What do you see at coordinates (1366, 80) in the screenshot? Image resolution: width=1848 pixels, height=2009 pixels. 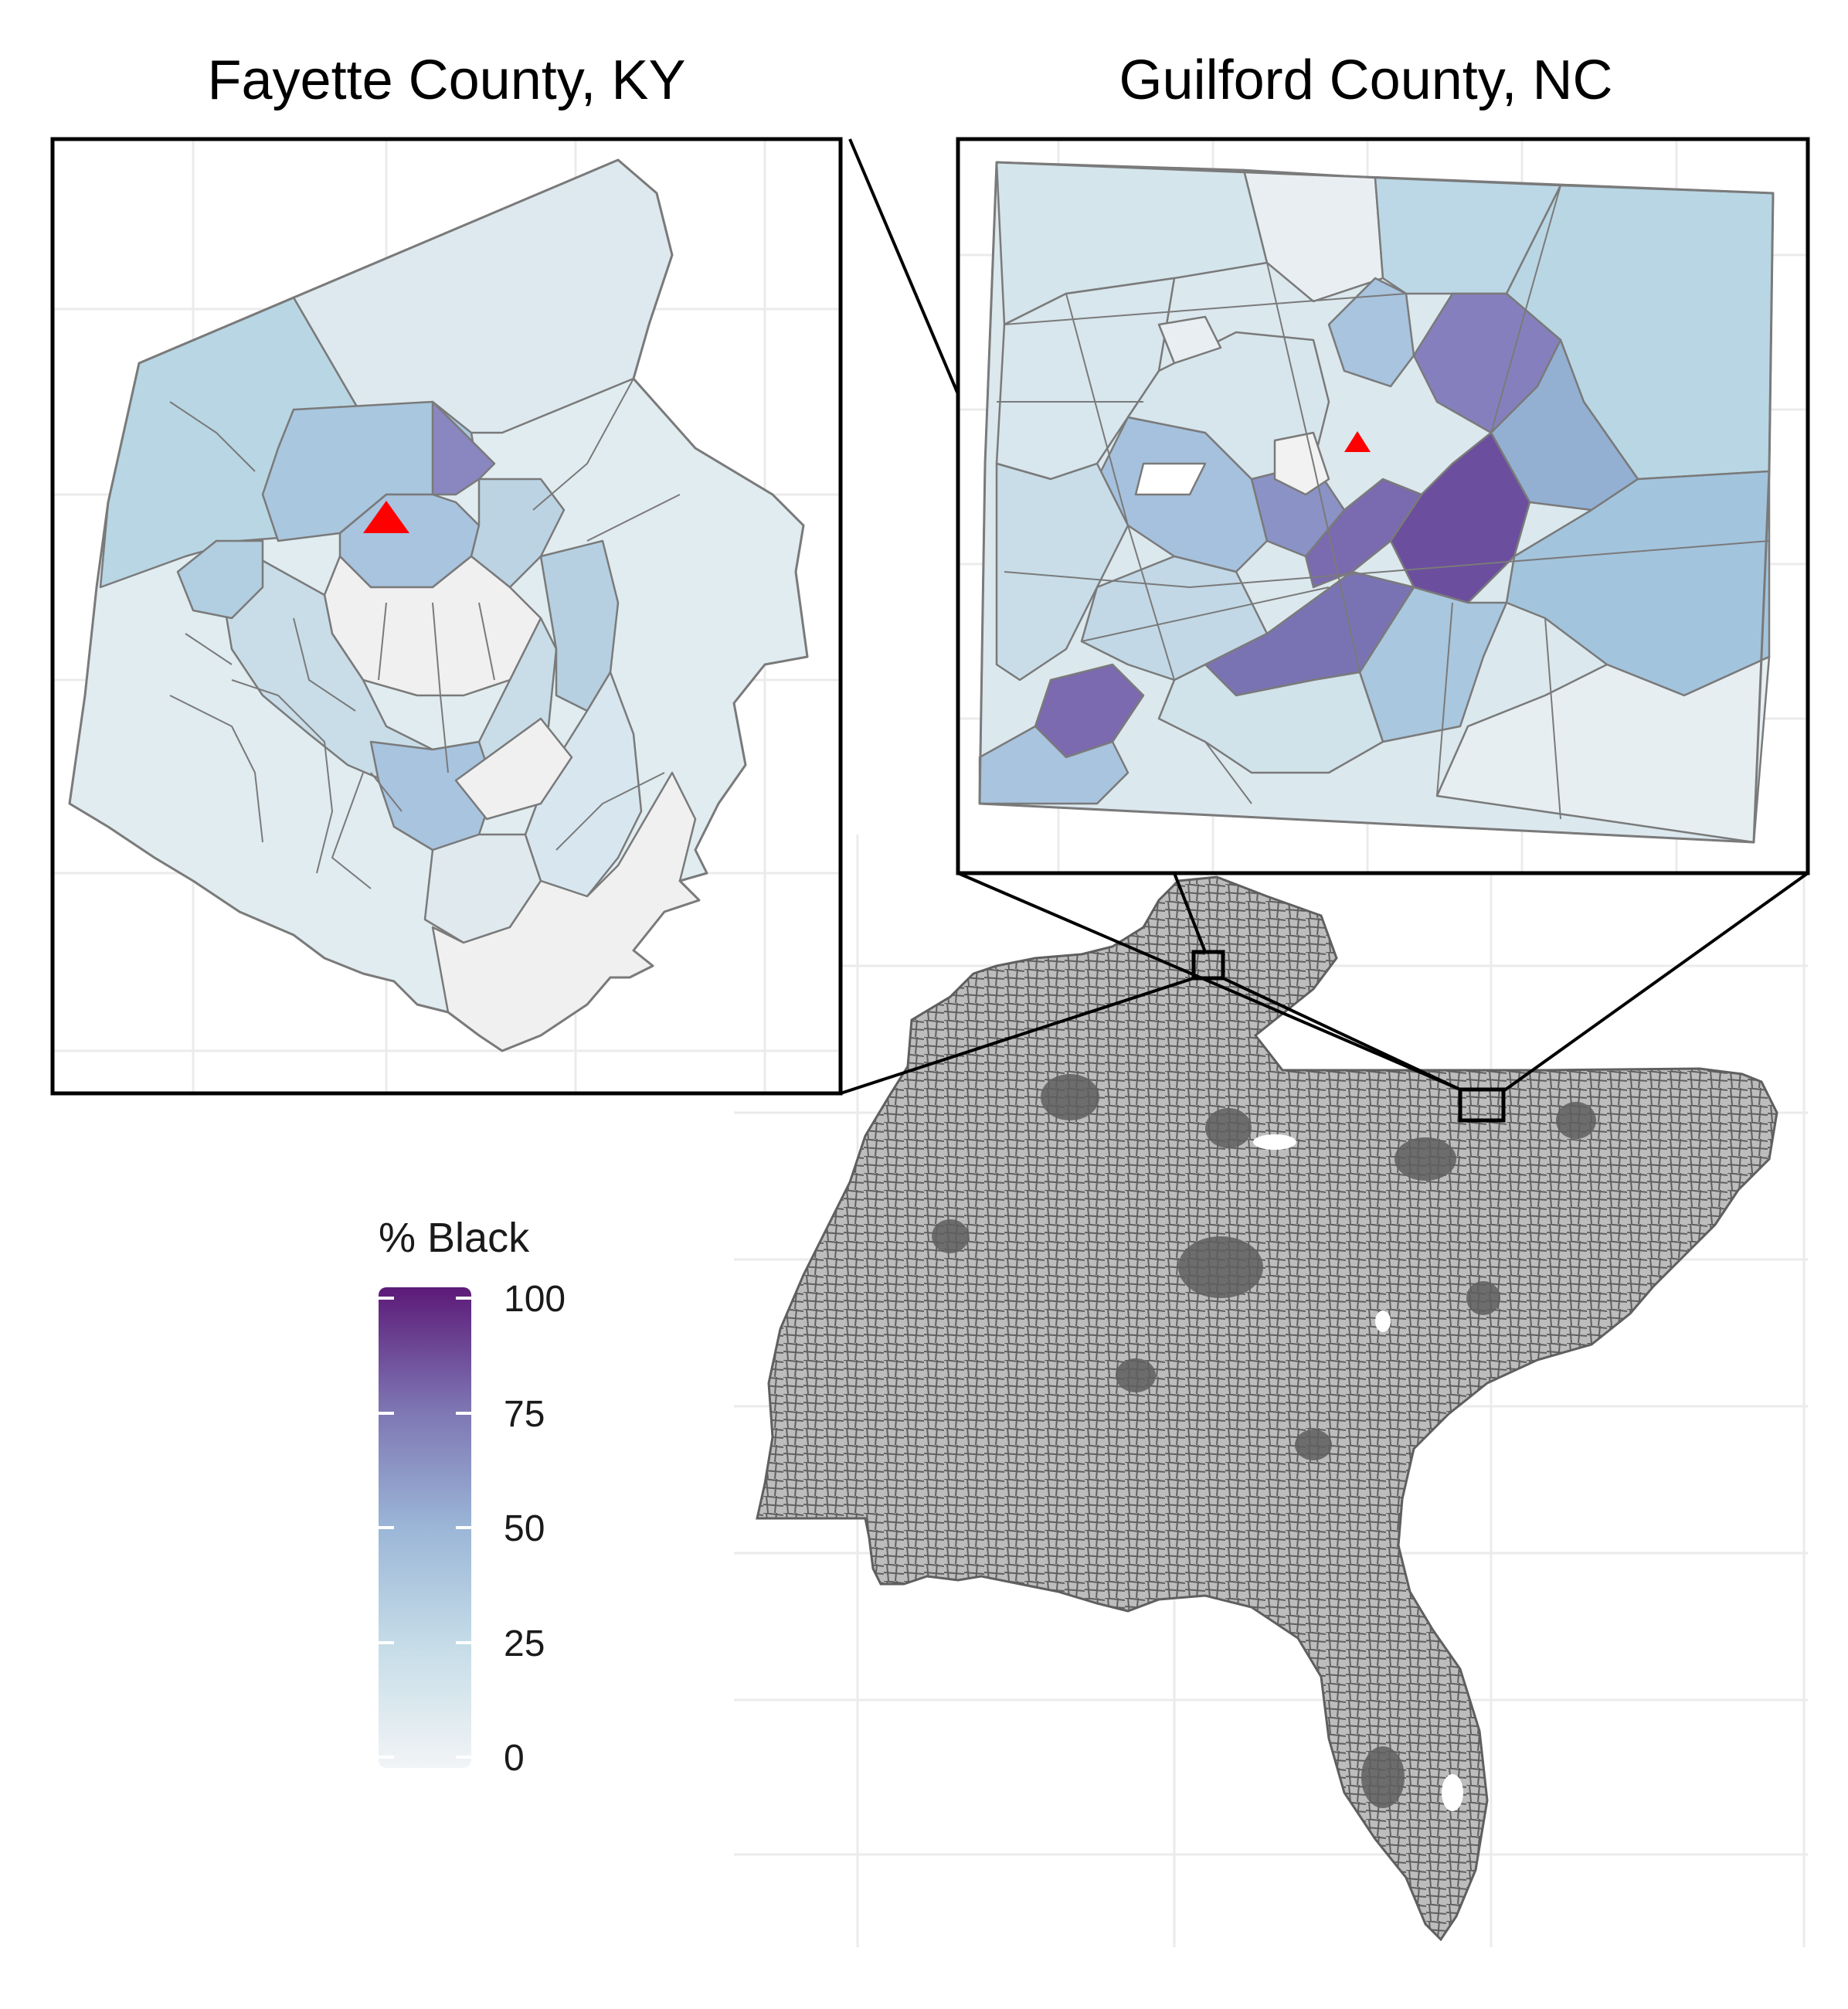 I see `guilford-title: Guilford County, NC` at bounding box center [1366, 80].